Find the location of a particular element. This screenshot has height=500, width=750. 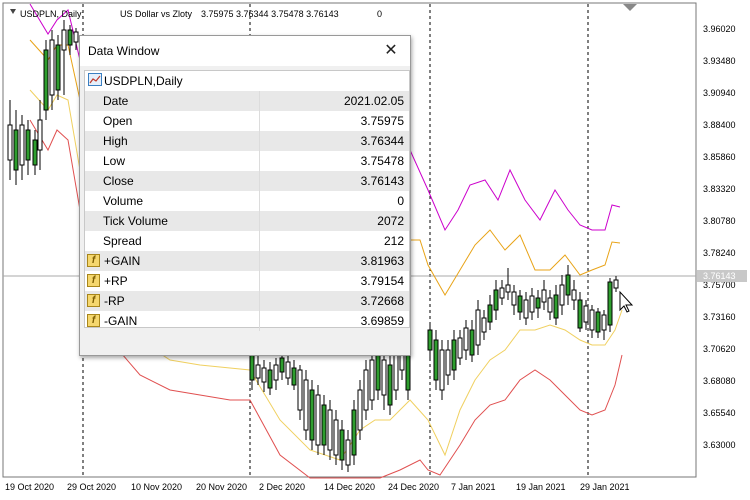

row-value: 2021.02.05 is located at coordinates (373, 101).